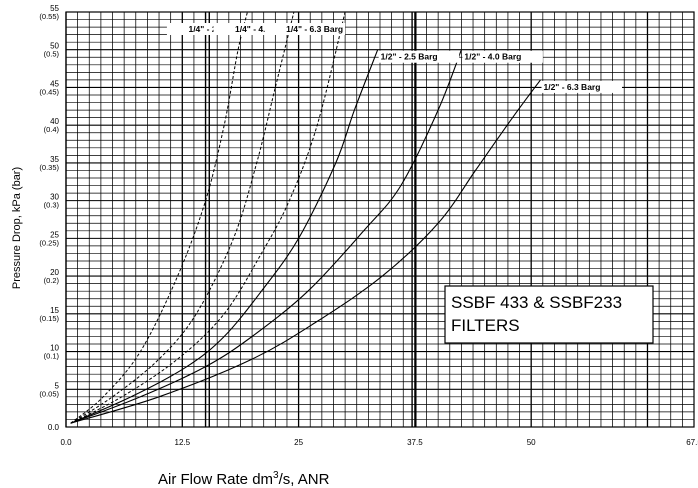 The image size is (698, 488). I want to click on x-tick-label: 0.0, so click(66, 442).